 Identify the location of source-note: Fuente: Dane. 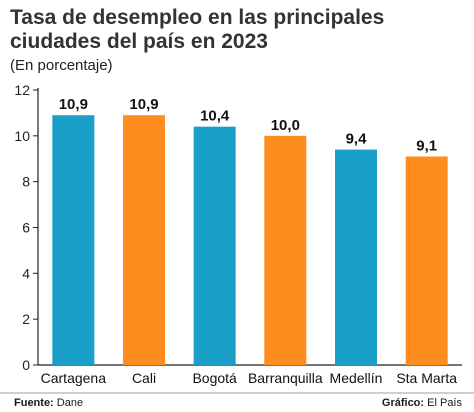
(48, 403).